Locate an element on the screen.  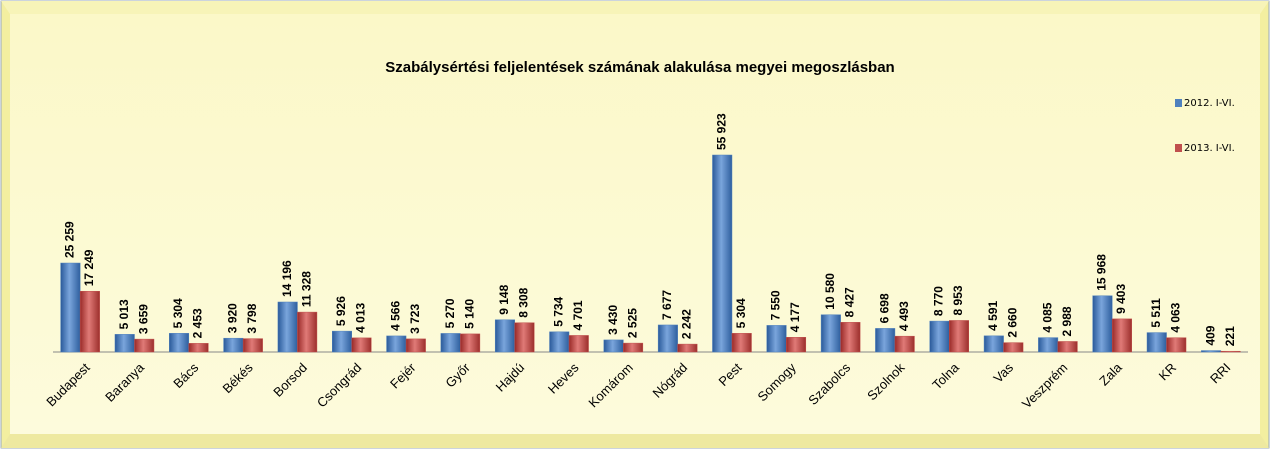
data-label: 7 677 is located at coordinates (667, 305).